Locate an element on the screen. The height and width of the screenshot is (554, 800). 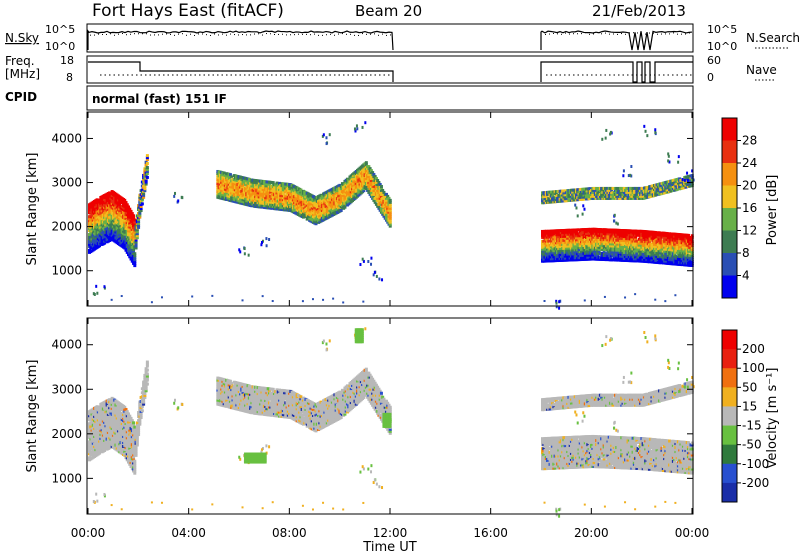
freq-unit-label: [MHz] is located at coordinates (22, 74).